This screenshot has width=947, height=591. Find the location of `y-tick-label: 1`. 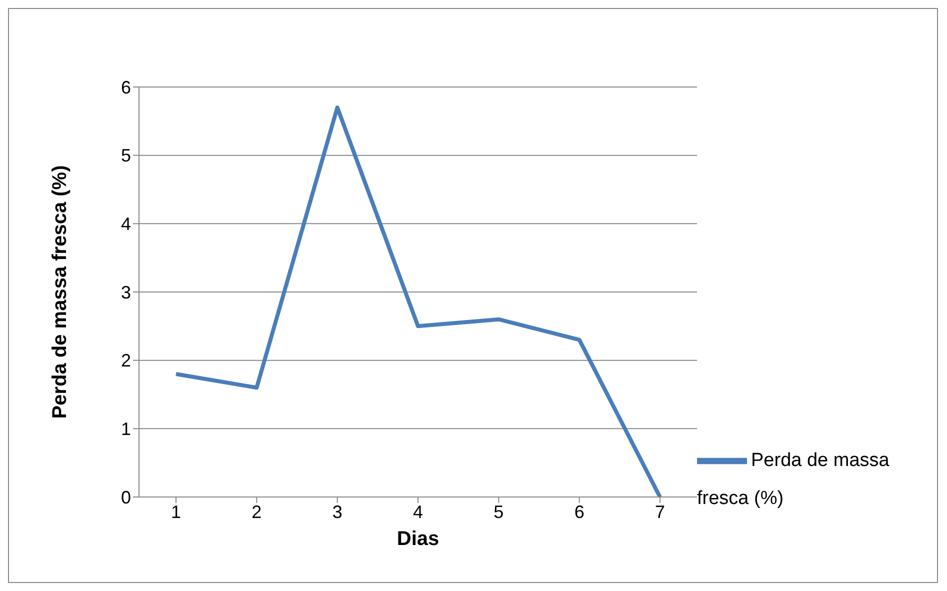

y-tick-label: 1 is located at coordinates (125, 429).